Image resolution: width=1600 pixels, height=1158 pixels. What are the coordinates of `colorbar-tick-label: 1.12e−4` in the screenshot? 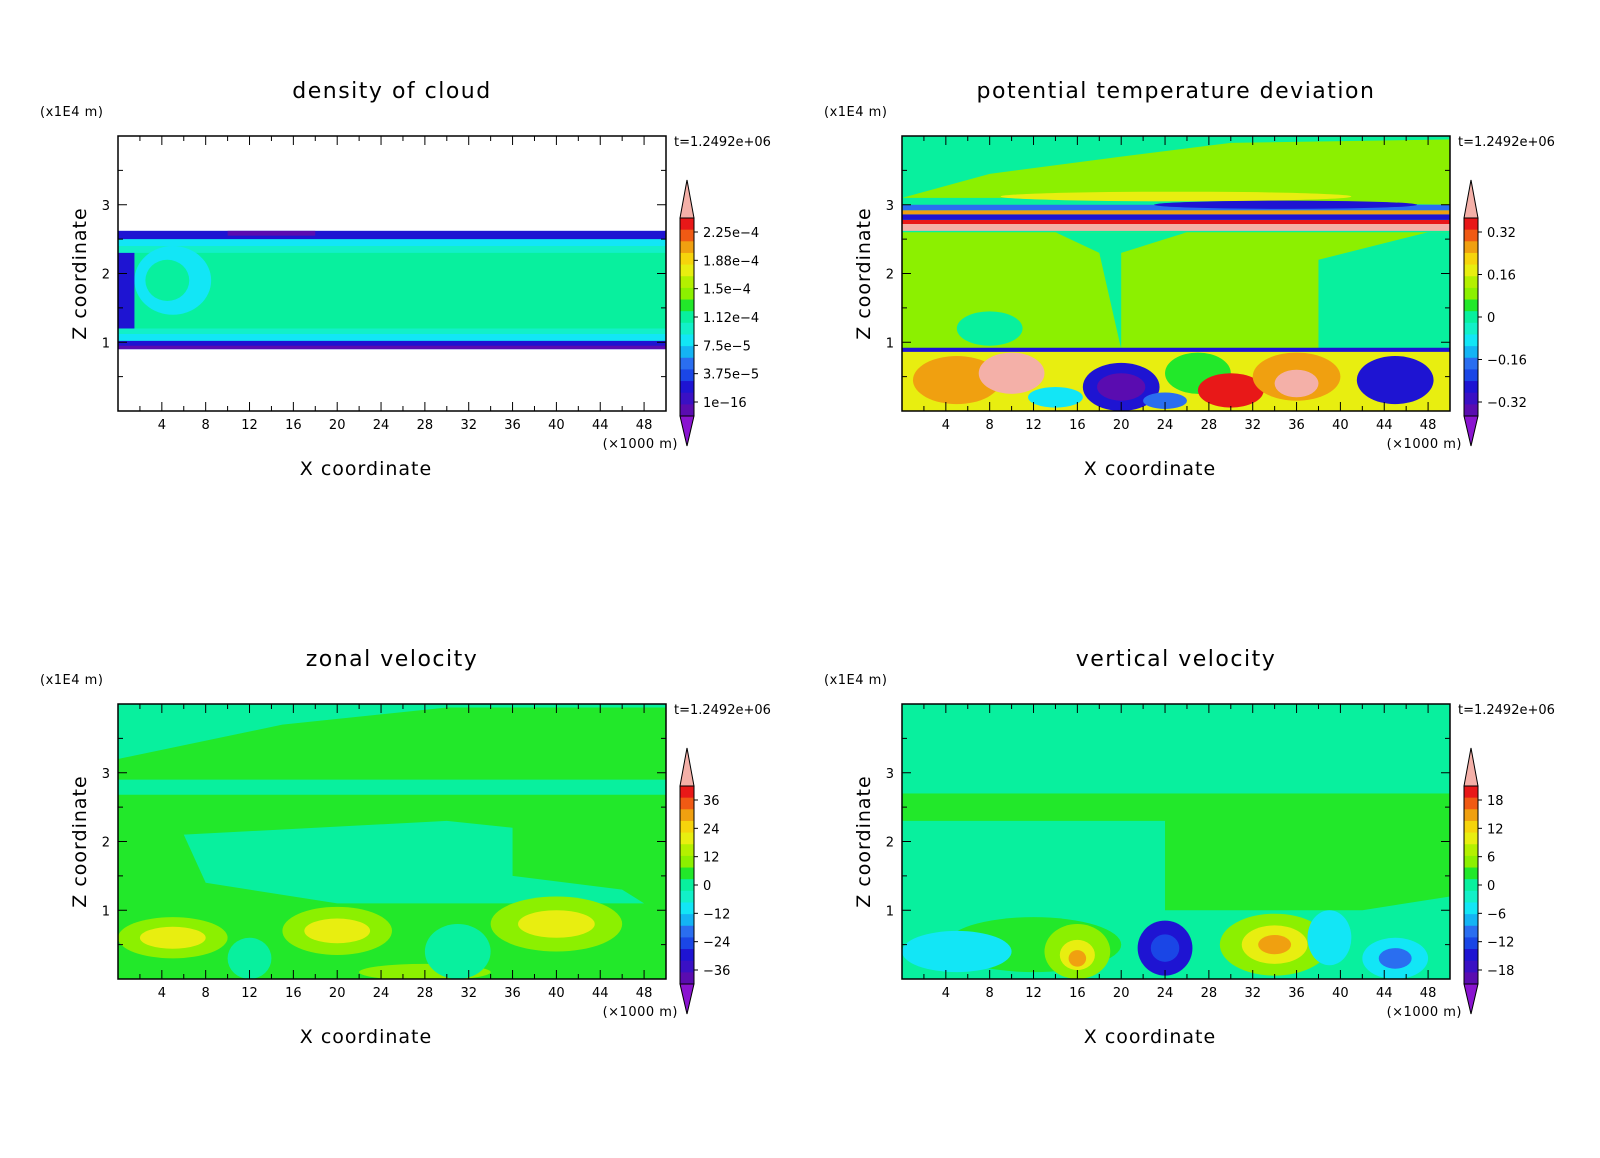 It's located at (731, 318).